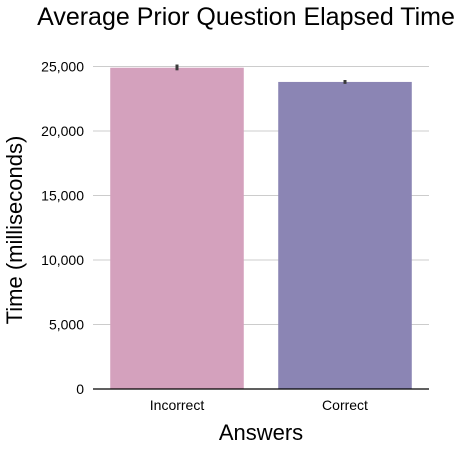 Image resolution: width=476 pixels, height=450 pixels. What do you see at coordinates (66, 324) in the screenshot?
I see `y-tick-label: 5,000` at bounding box center [66, 324].